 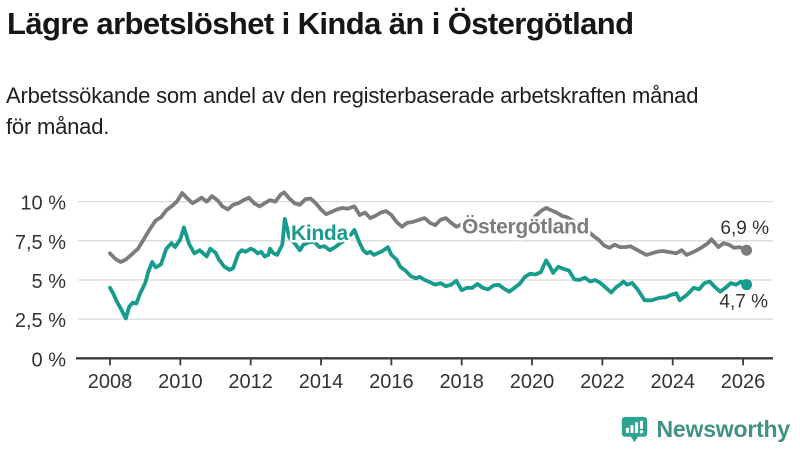 I want to click on subtitle-line-2: för månad., so click(x=58, y=126).